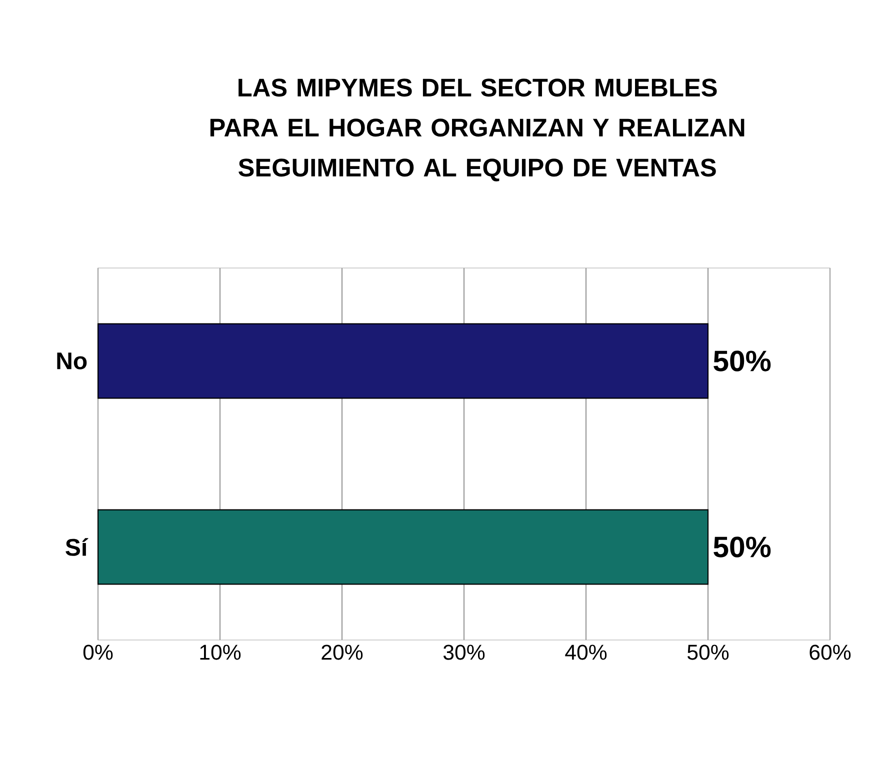 Image resolution: width=875 pixels, height=758 pixels. Describe the element at coordinates (77, 547) in the screenshot. I see `y-tick-label: Sí` at that location.